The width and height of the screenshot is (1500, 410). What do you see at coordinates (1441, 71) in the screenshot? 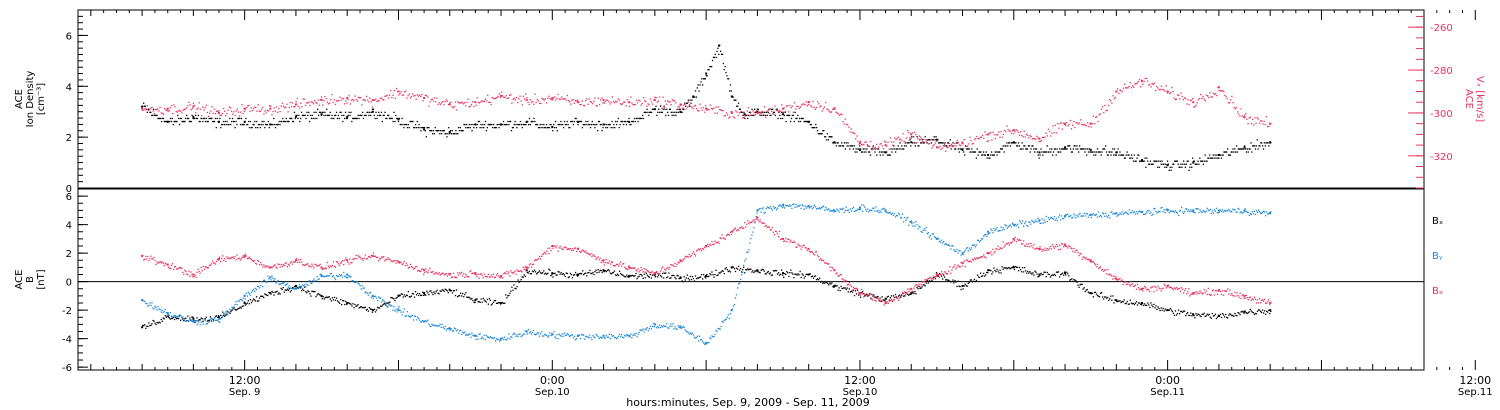
I see `velocity-tick-label: -280` at bounding box center [1441, 71].